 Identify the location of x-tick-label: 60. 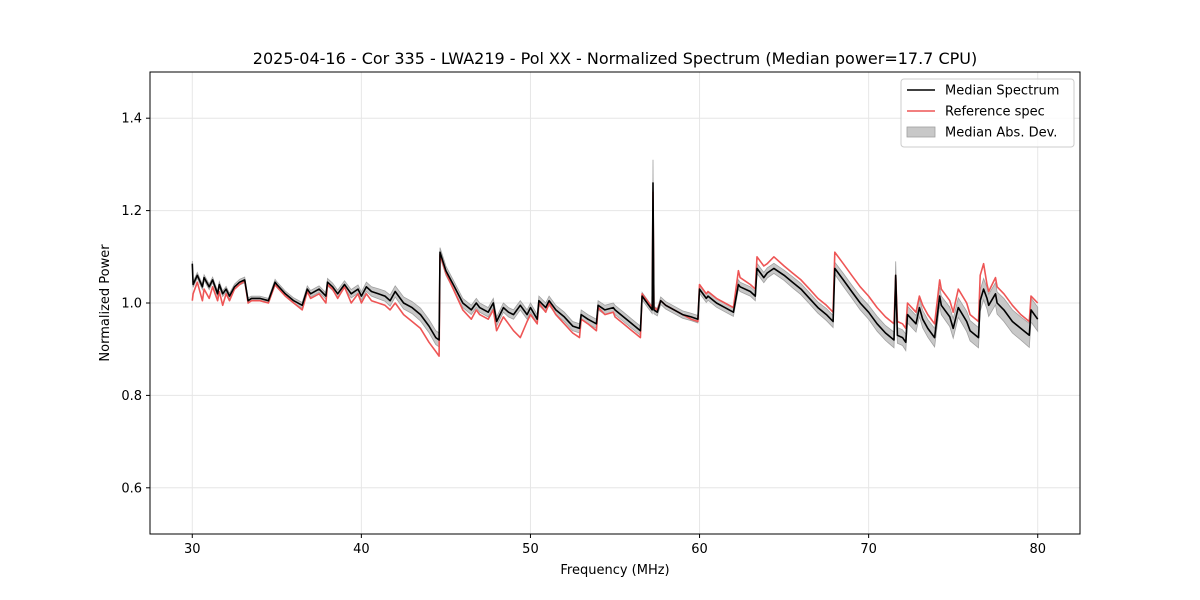
(699, 549).